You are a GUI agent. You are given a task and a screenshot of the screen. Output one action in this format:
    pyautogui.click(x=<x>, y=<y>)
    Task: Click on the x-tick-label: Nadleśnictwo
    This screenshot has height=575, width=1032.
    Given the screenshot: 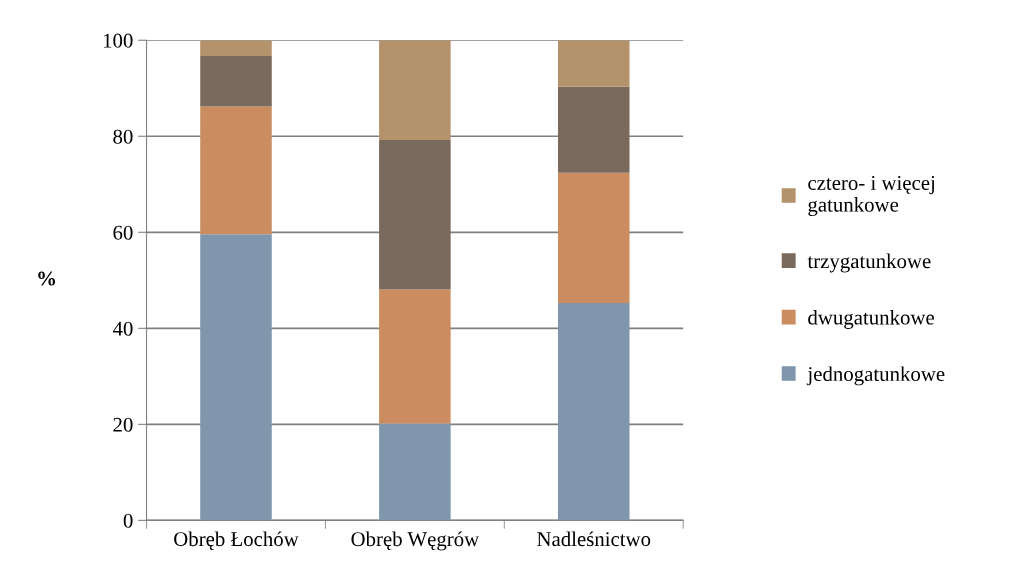 What is the action you would take?
    pyautogui.click(x=594, y=539)
    